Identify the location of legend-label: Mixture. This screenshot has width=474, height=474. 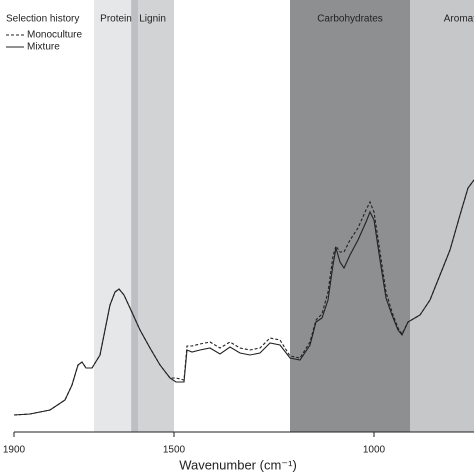
(43, 47).